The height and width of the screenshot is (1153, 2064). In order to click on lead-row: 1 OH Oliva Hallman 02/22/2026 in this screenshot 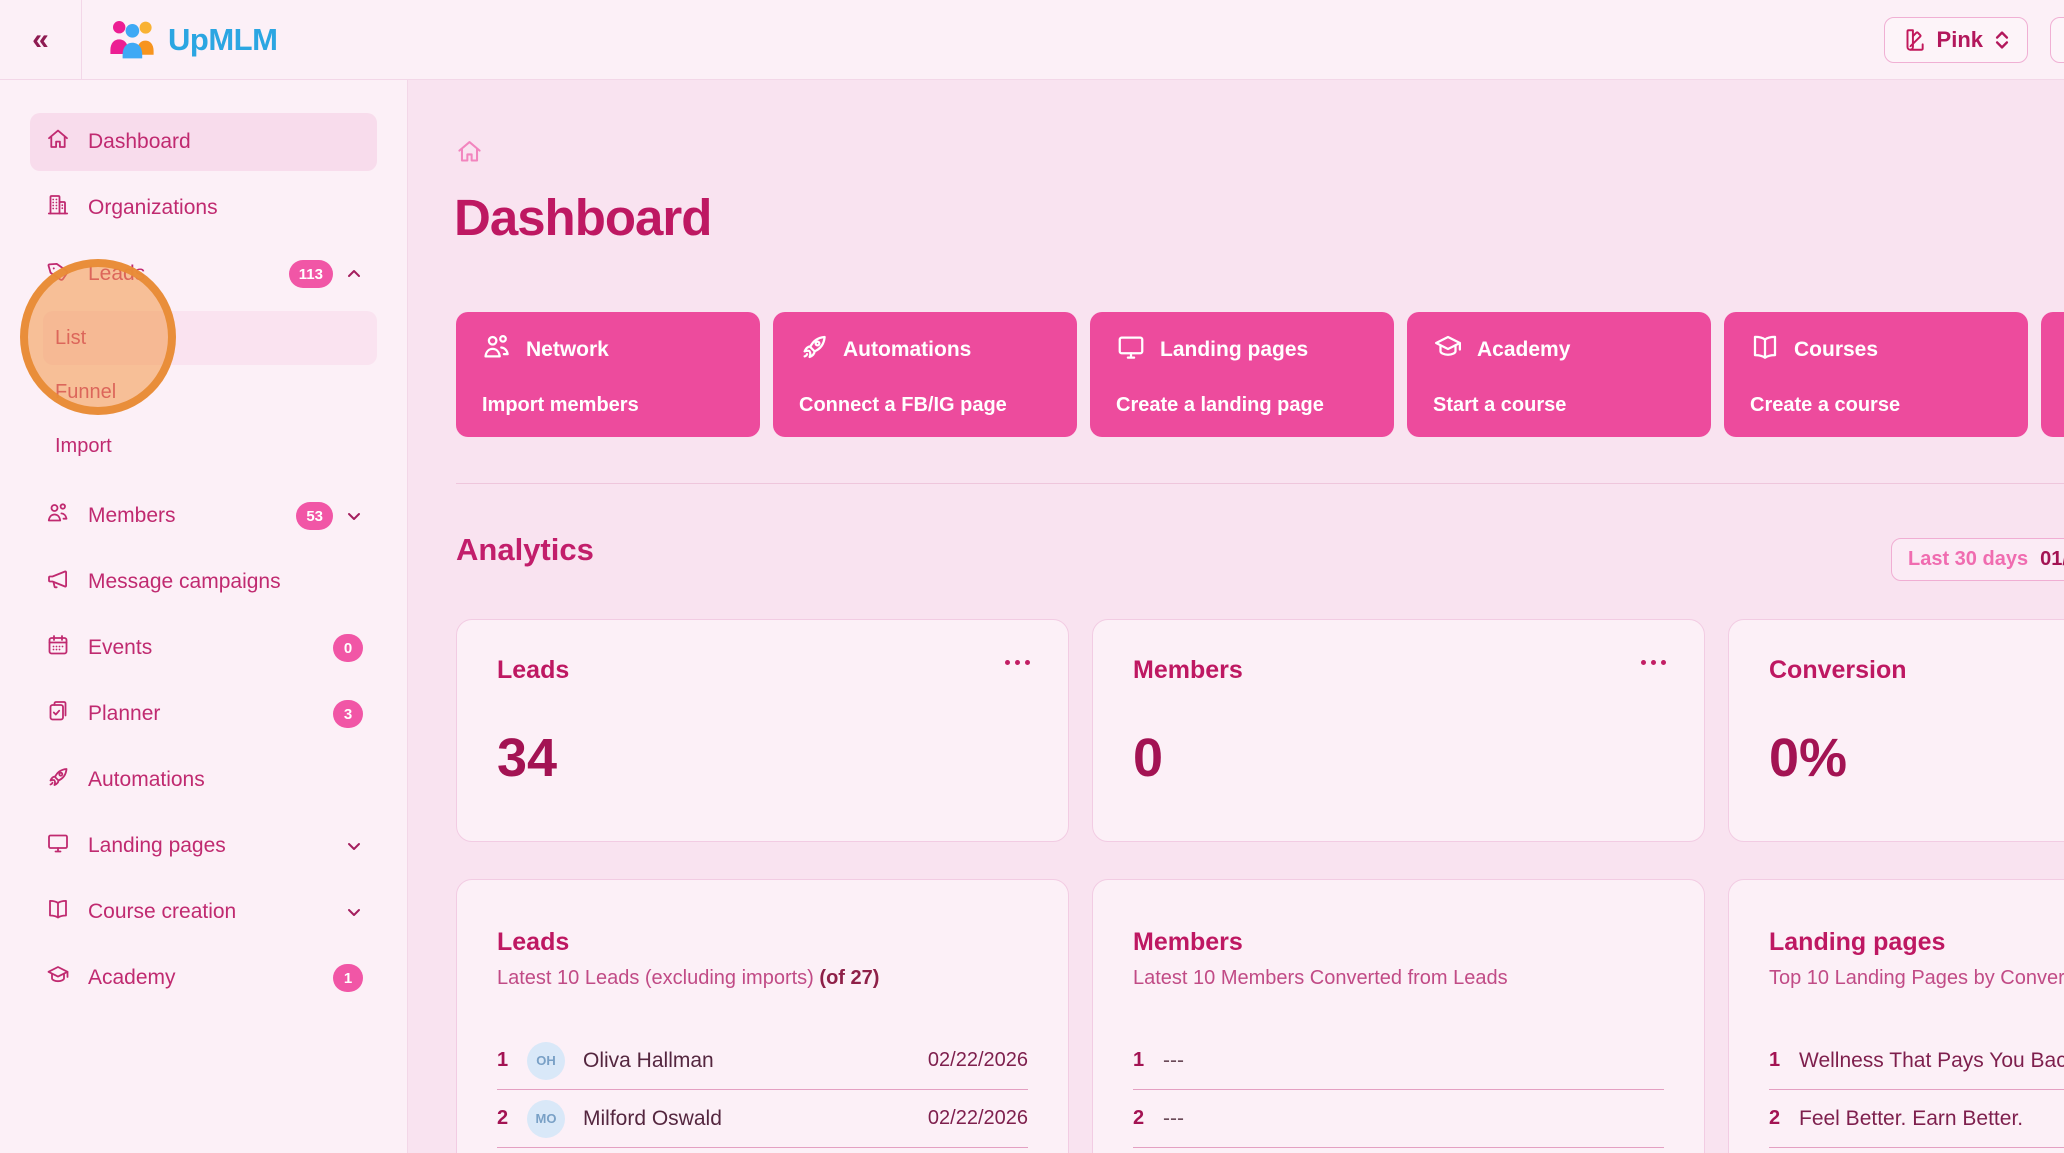, I will do `click(762, 1061)`.